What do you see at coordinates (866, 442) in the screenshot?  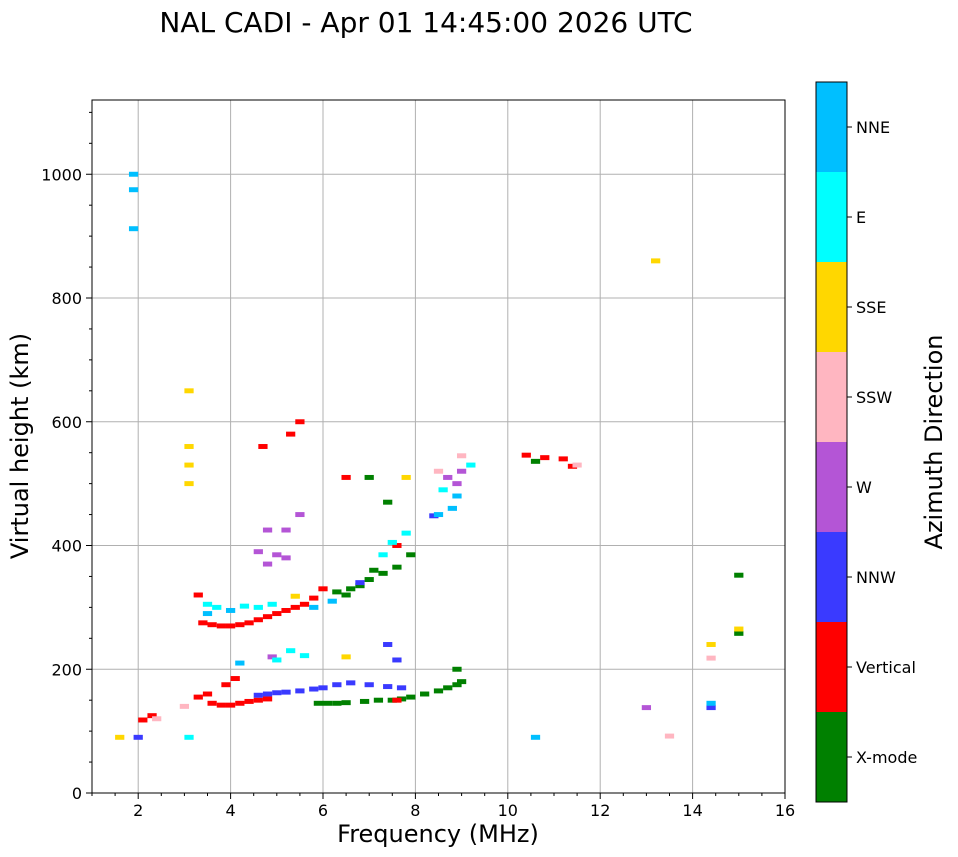 I see `colorbar: X-mode Vertical NNW W SSW SSE E NNE` at bounding box center [866, 442].